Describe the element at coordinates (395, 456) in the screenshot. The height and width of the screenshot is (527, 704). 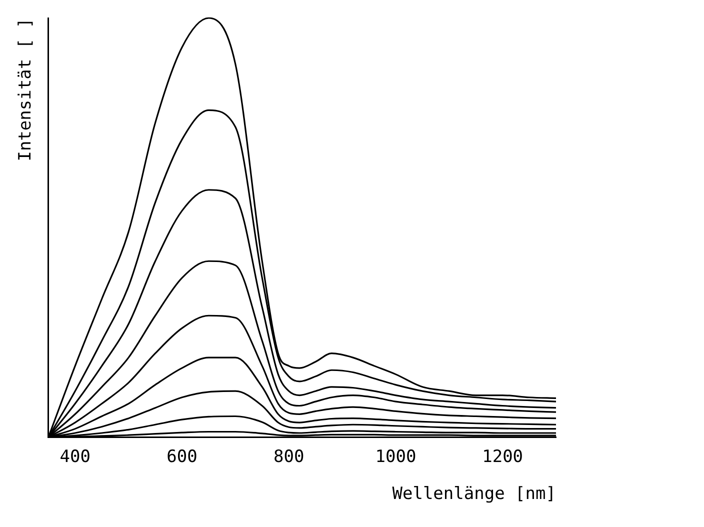
I see `x-tick-label: 1000` at that location.